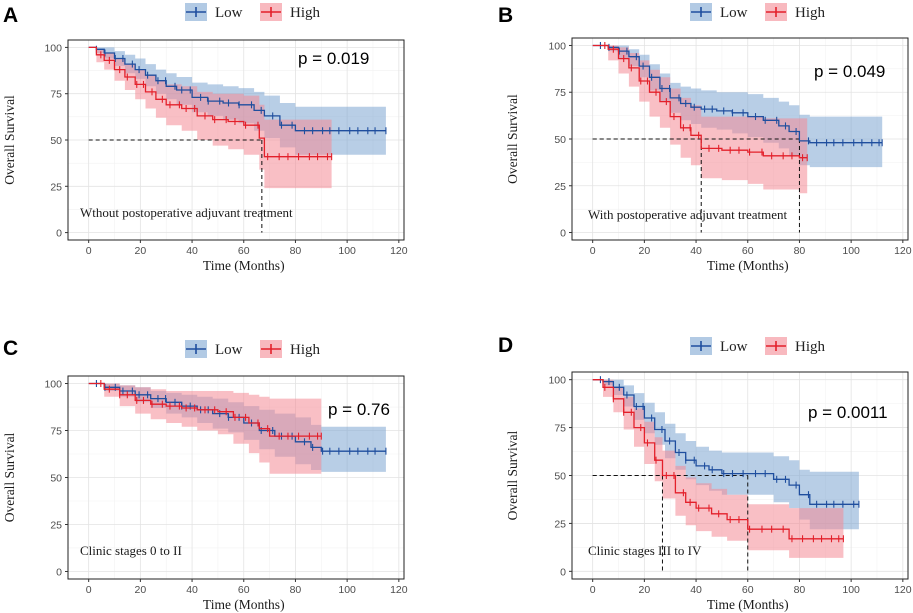 Image resolution: width=913 pixels, height=613 pixels. I want to click on panel-letter: B, so click(505, 15).